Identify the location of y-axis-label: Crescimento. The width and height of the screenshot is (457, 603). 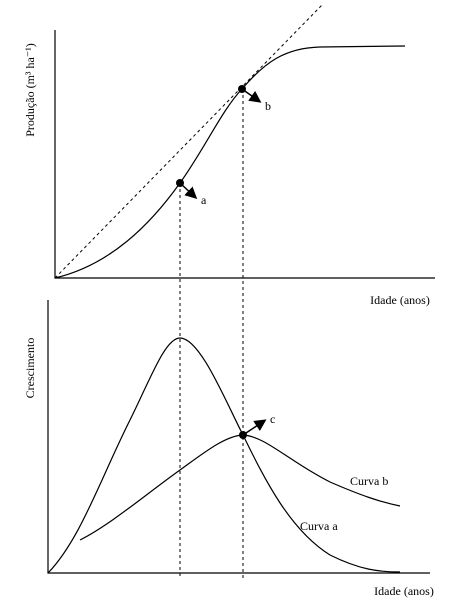
(30, 368).